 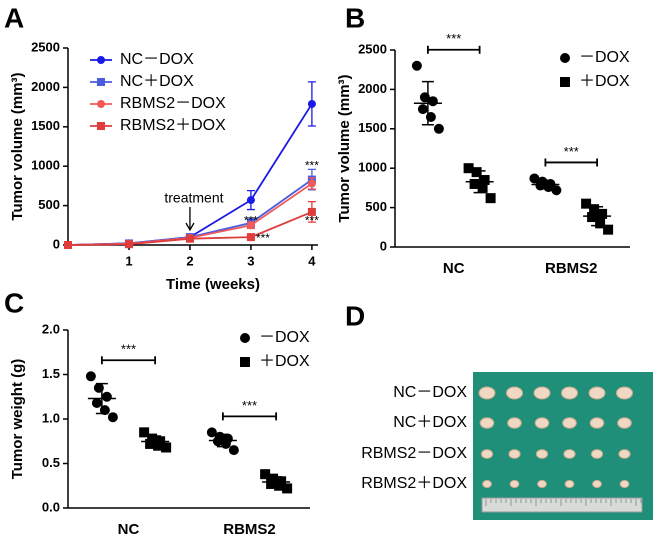 What do you see at coordinates (355, 315) in the screenshot?
I see `panel-label: D` at bounding box center [355, 315].